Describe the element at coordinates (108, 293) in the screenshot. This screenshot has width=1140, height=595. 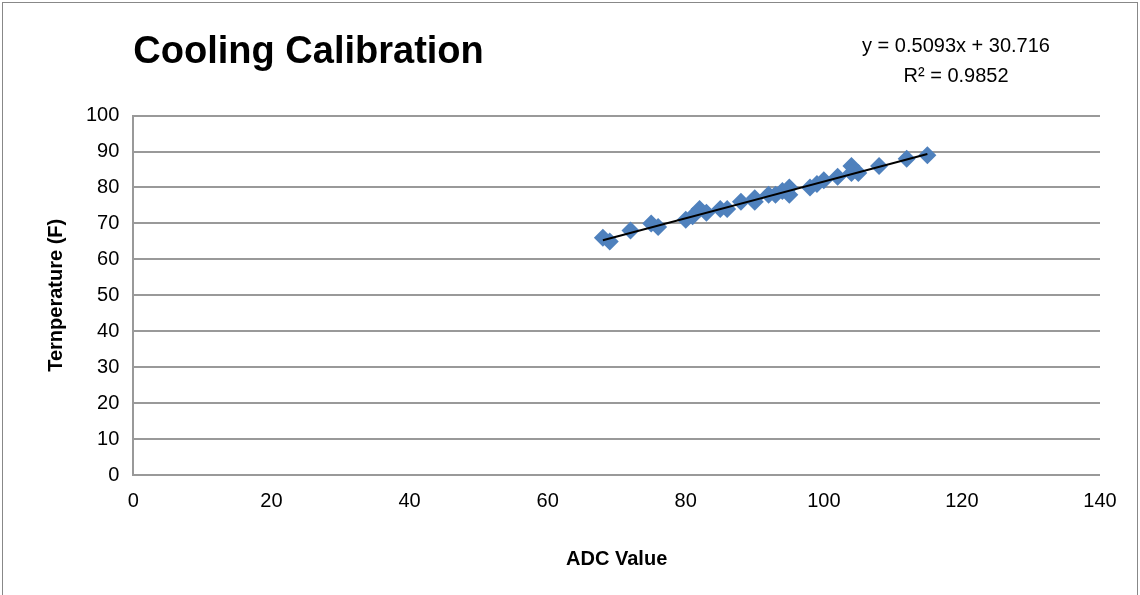
I see `y-tick-label: 50` at that location.